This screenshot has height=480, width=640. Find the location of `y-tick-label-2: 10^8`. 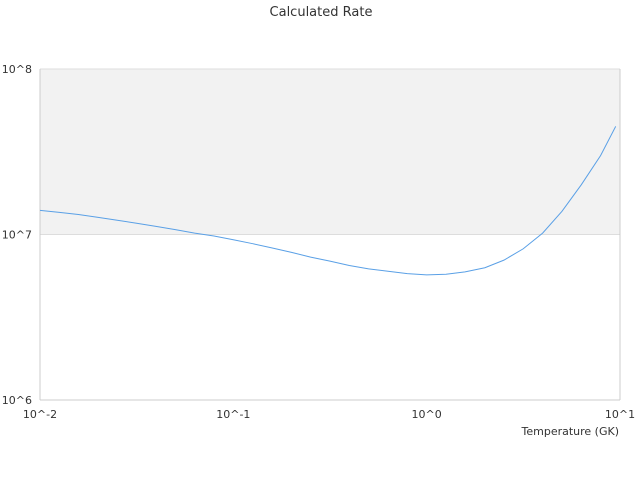

y-tick-label-2: 10^8 is located at coordinates (17, 69).